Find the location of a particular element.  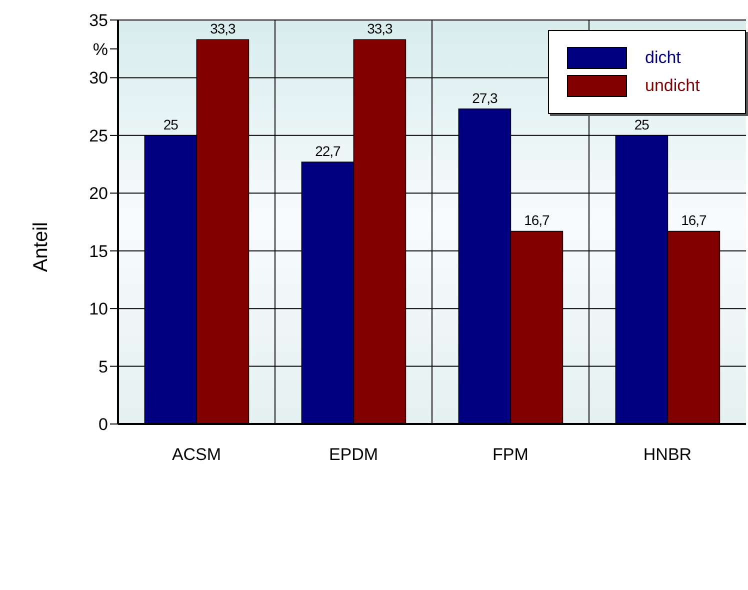

legend-label: dicht is located at coordinates (663, 58).